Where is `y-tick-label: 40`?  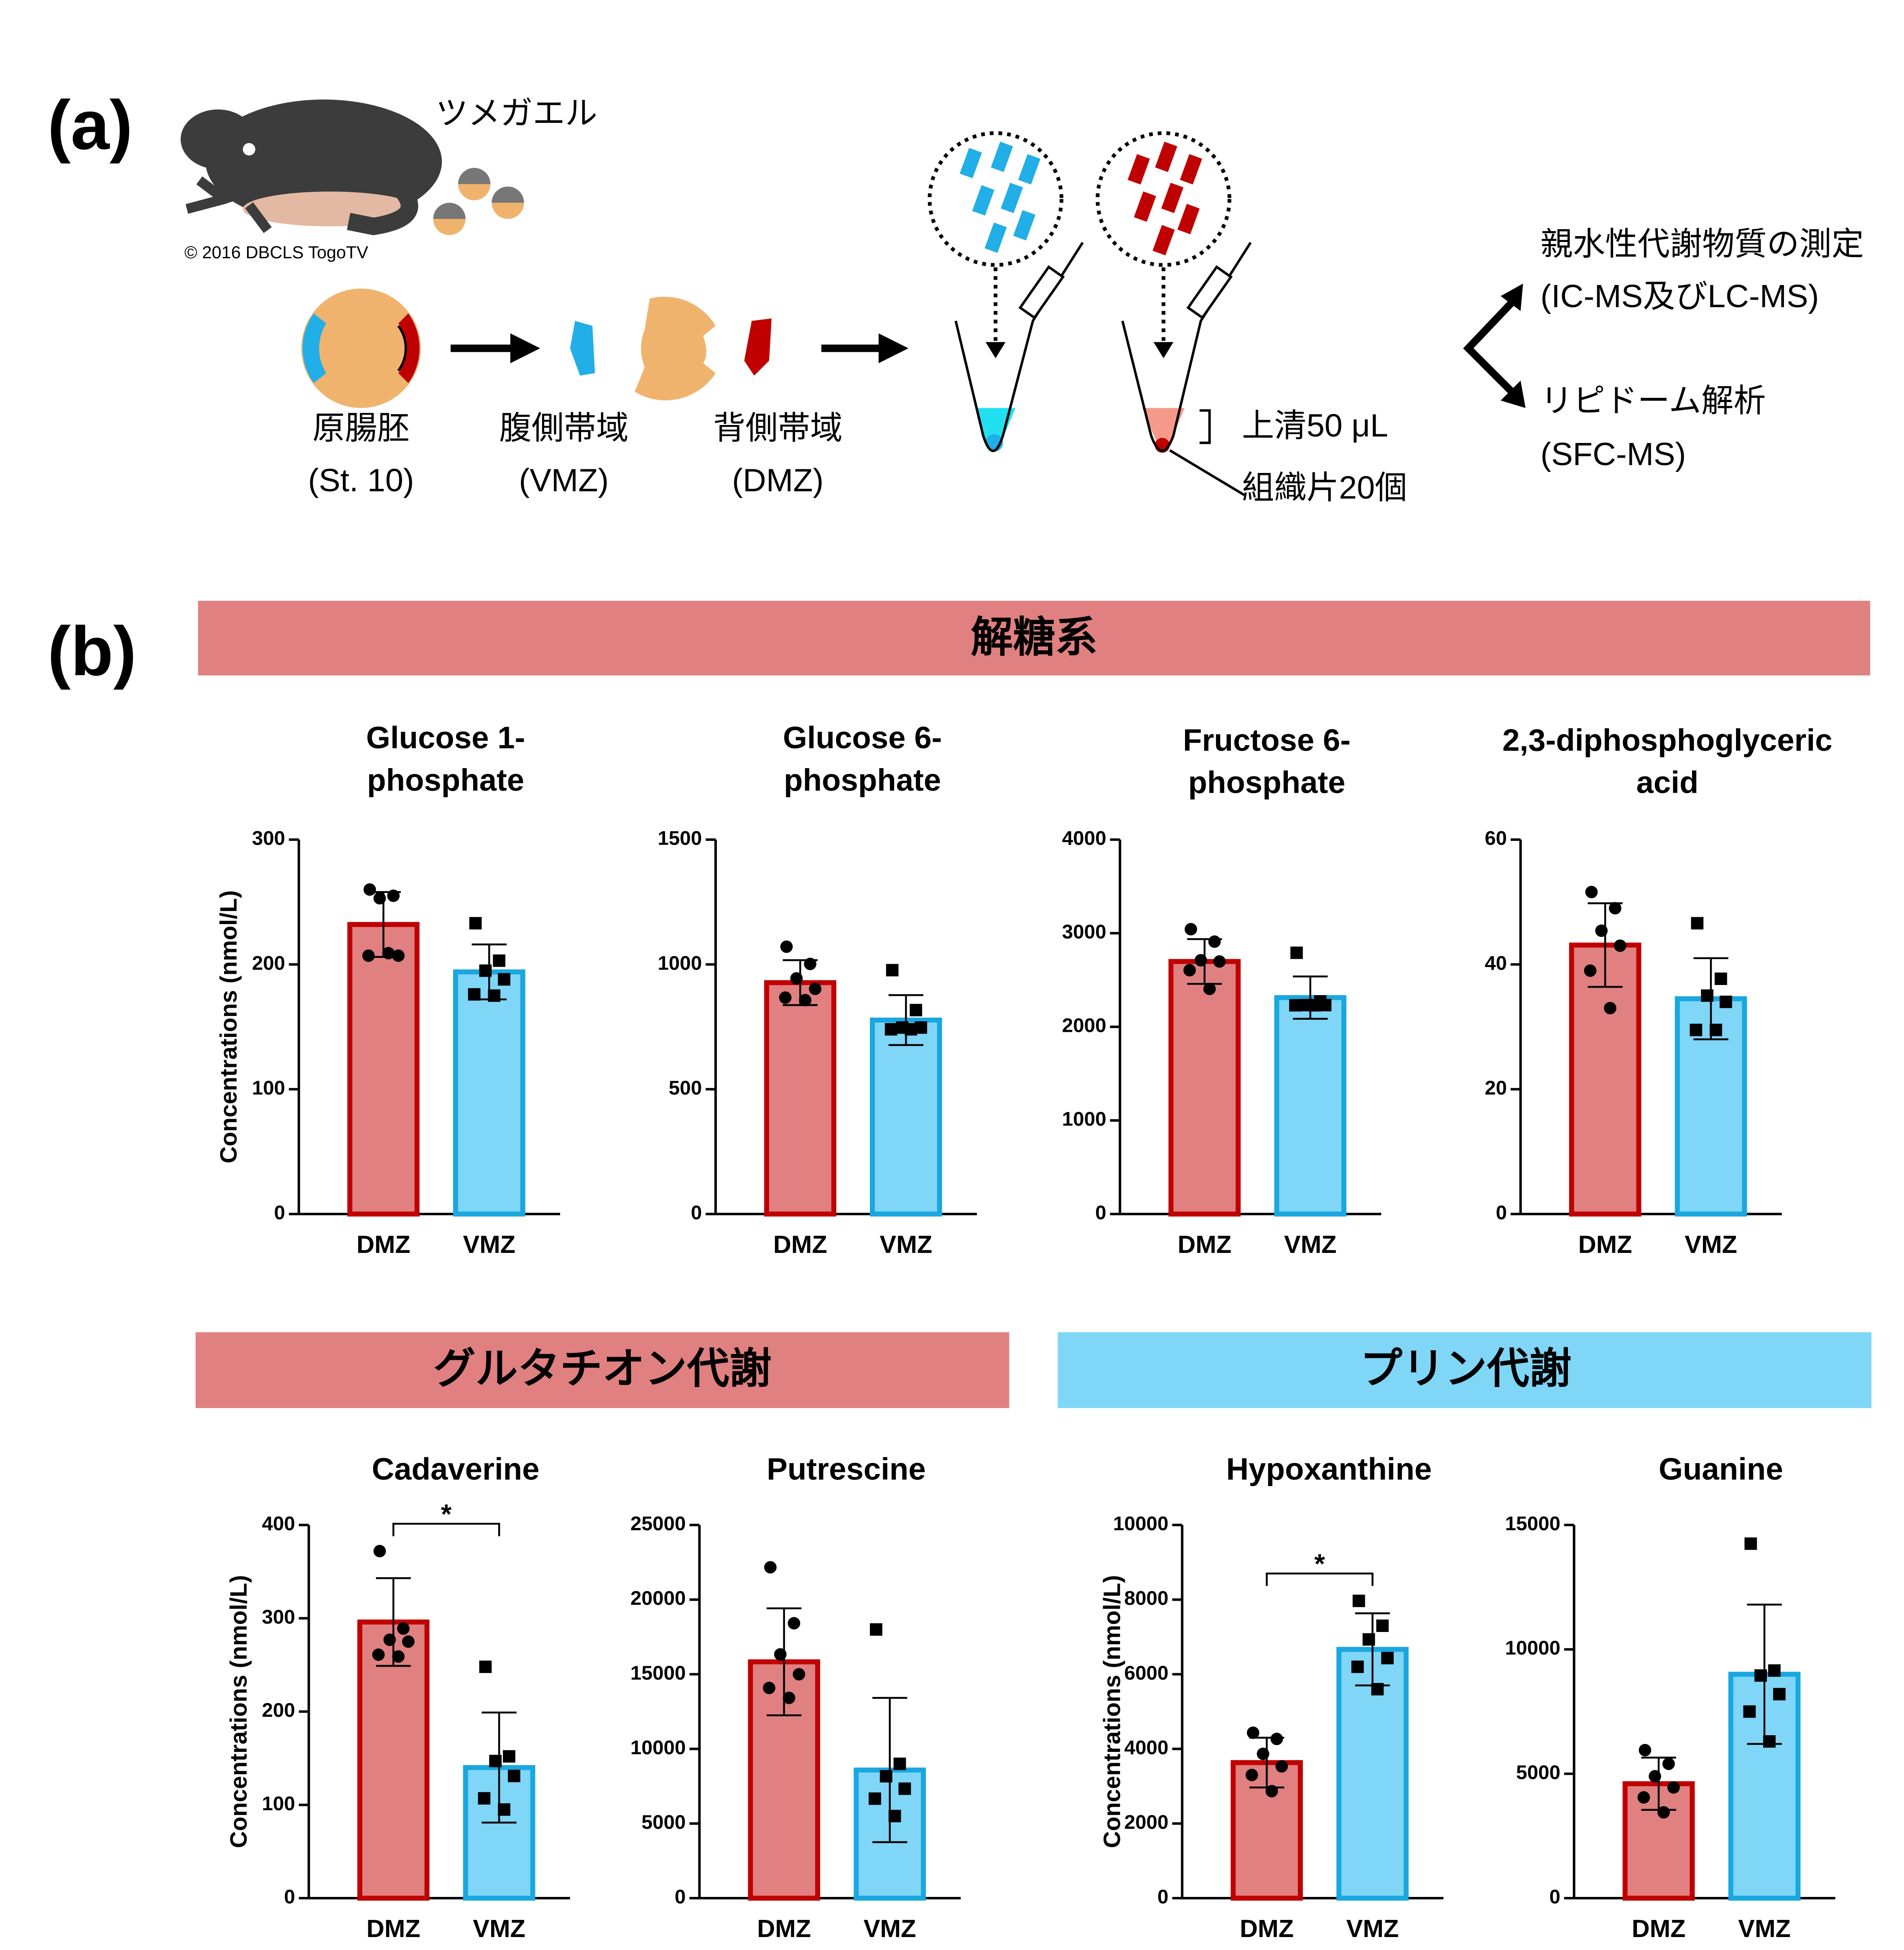 y-tick-label: 40 is located at coordinates (1496, 963).